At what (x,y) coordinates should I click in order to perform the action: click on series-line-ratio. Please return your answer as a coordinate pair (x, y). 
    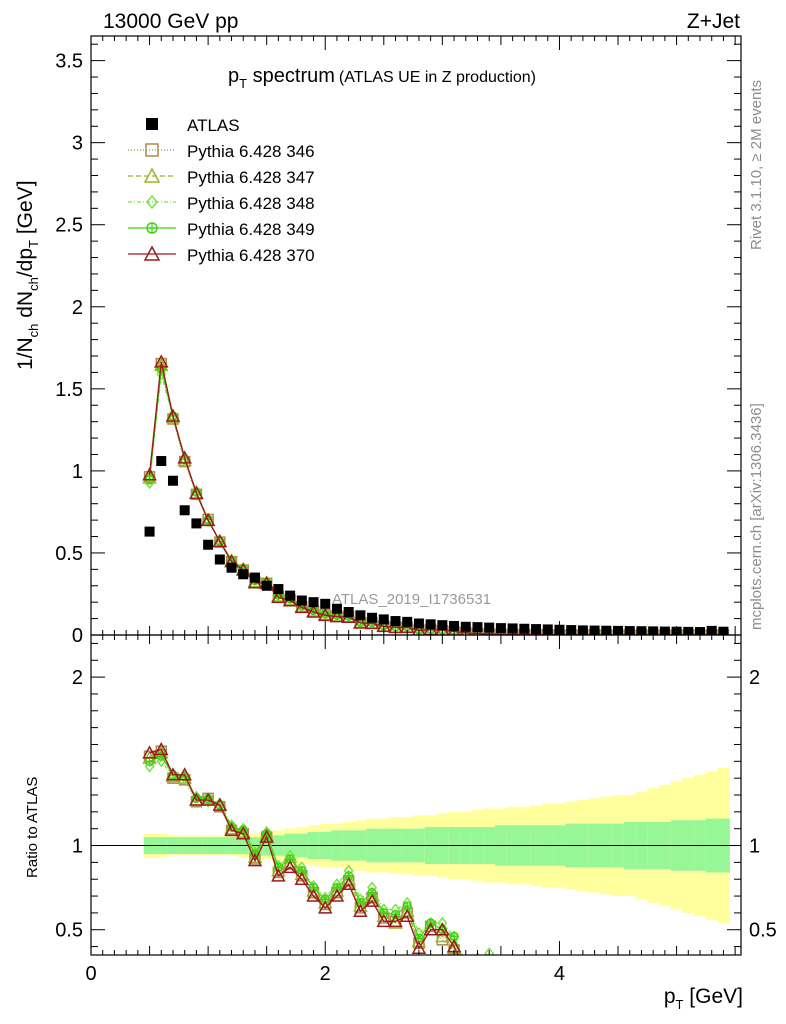
    Looking at the image, I should click on (320, 857).